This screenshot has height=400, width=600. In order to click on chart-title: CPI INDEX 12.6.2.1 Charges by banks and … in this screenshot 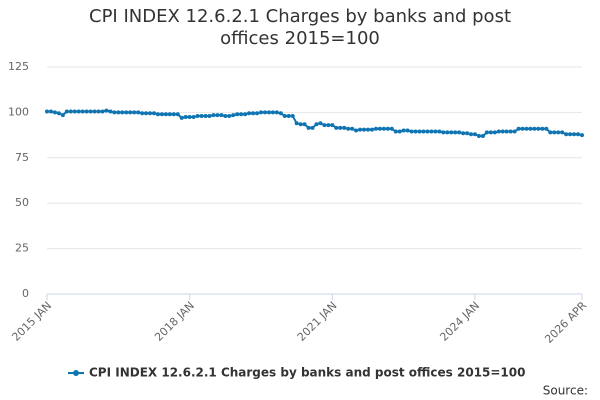, I will do `click(300, 27)`.